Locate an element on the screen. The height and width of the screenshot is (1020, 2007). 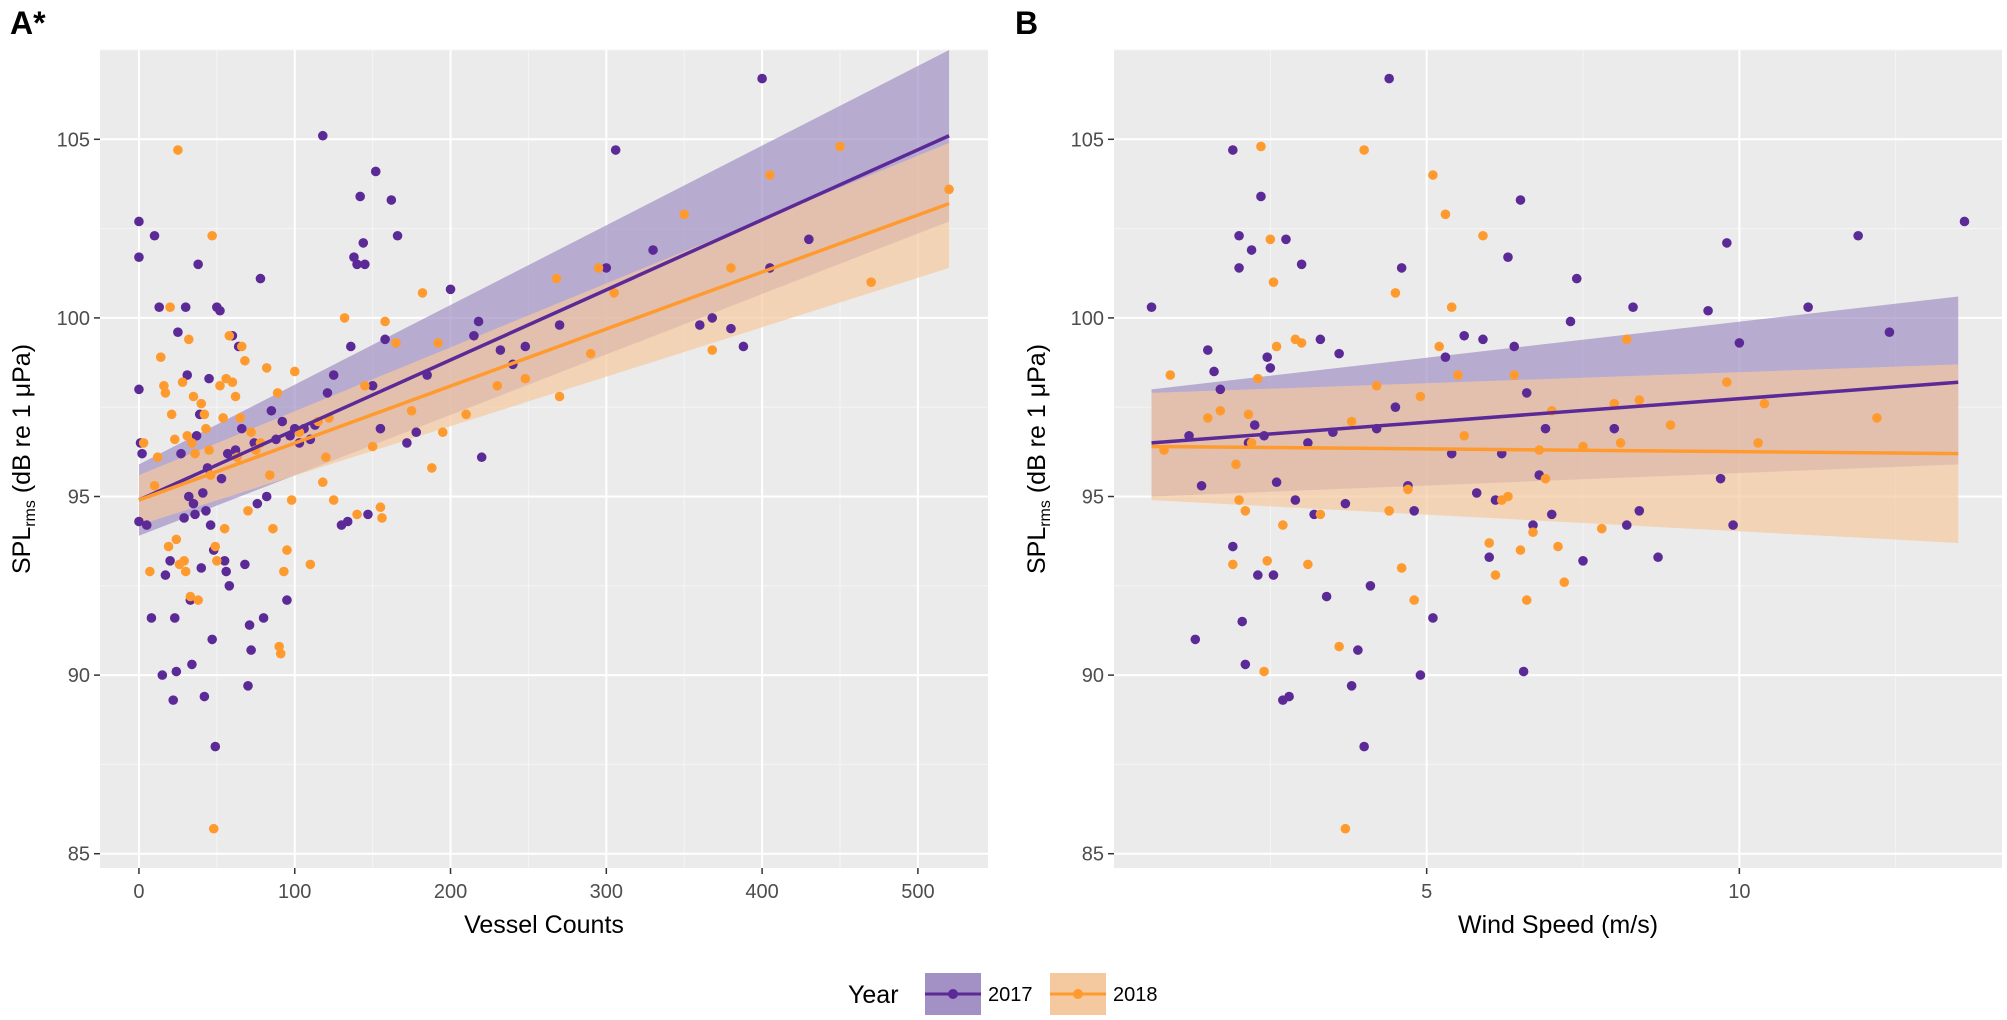
fit-lines is located at coordinates (544, 318).